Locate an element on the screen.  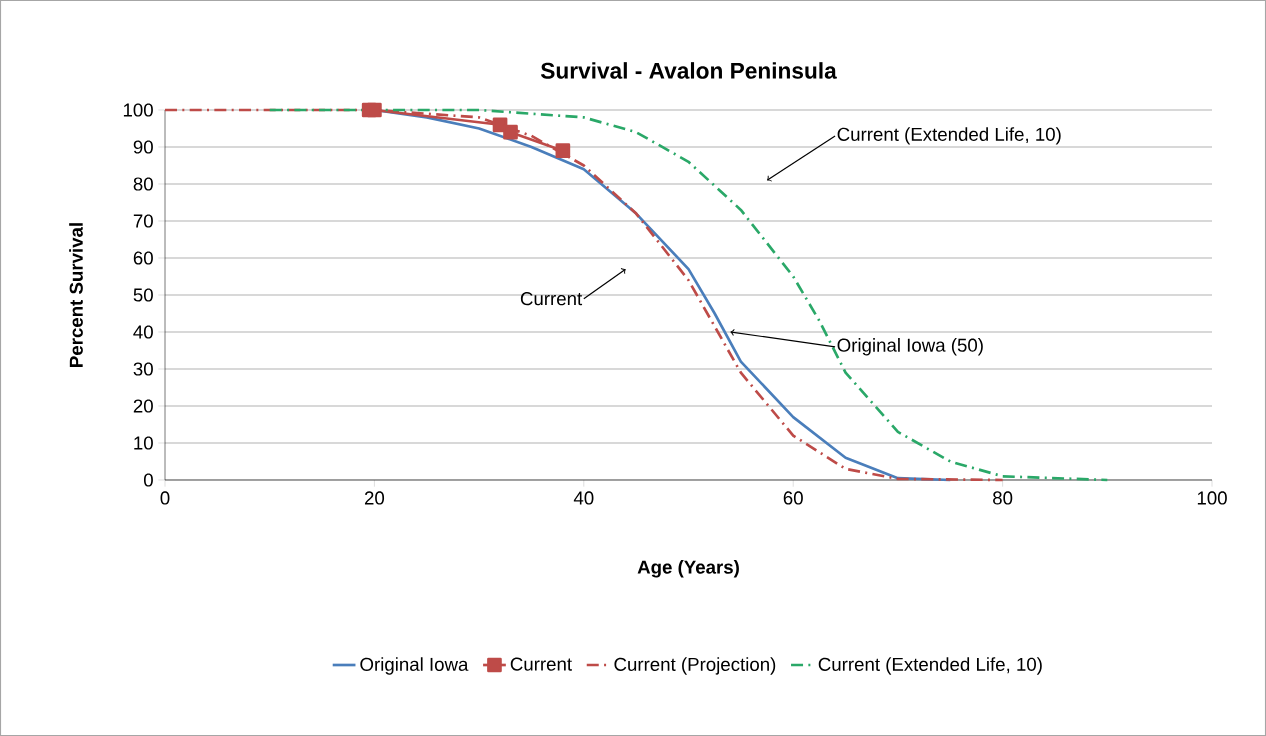
y-tick-label: 90 is located at coordinates (143, 147).